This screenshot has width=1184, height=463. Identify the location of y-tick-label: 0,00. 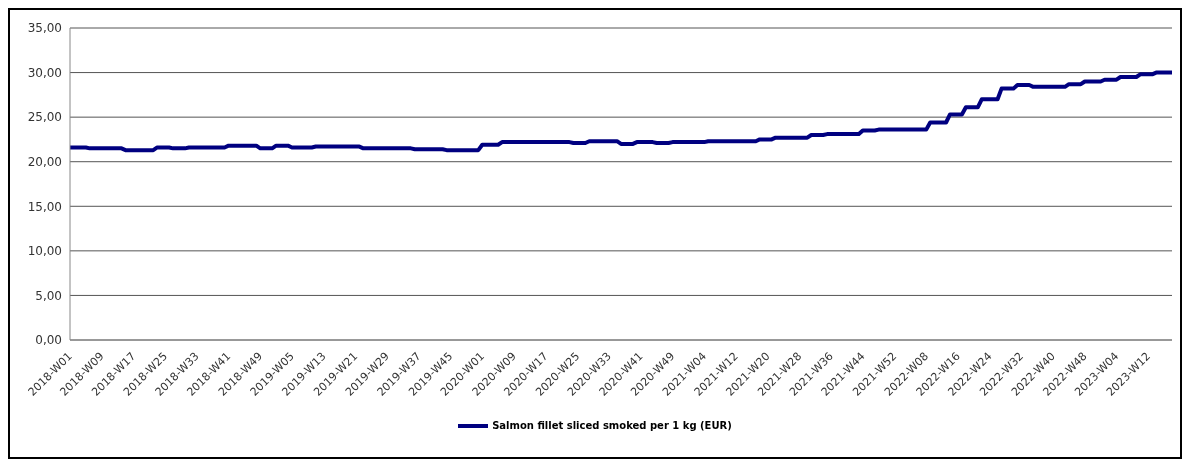
(48, 340).